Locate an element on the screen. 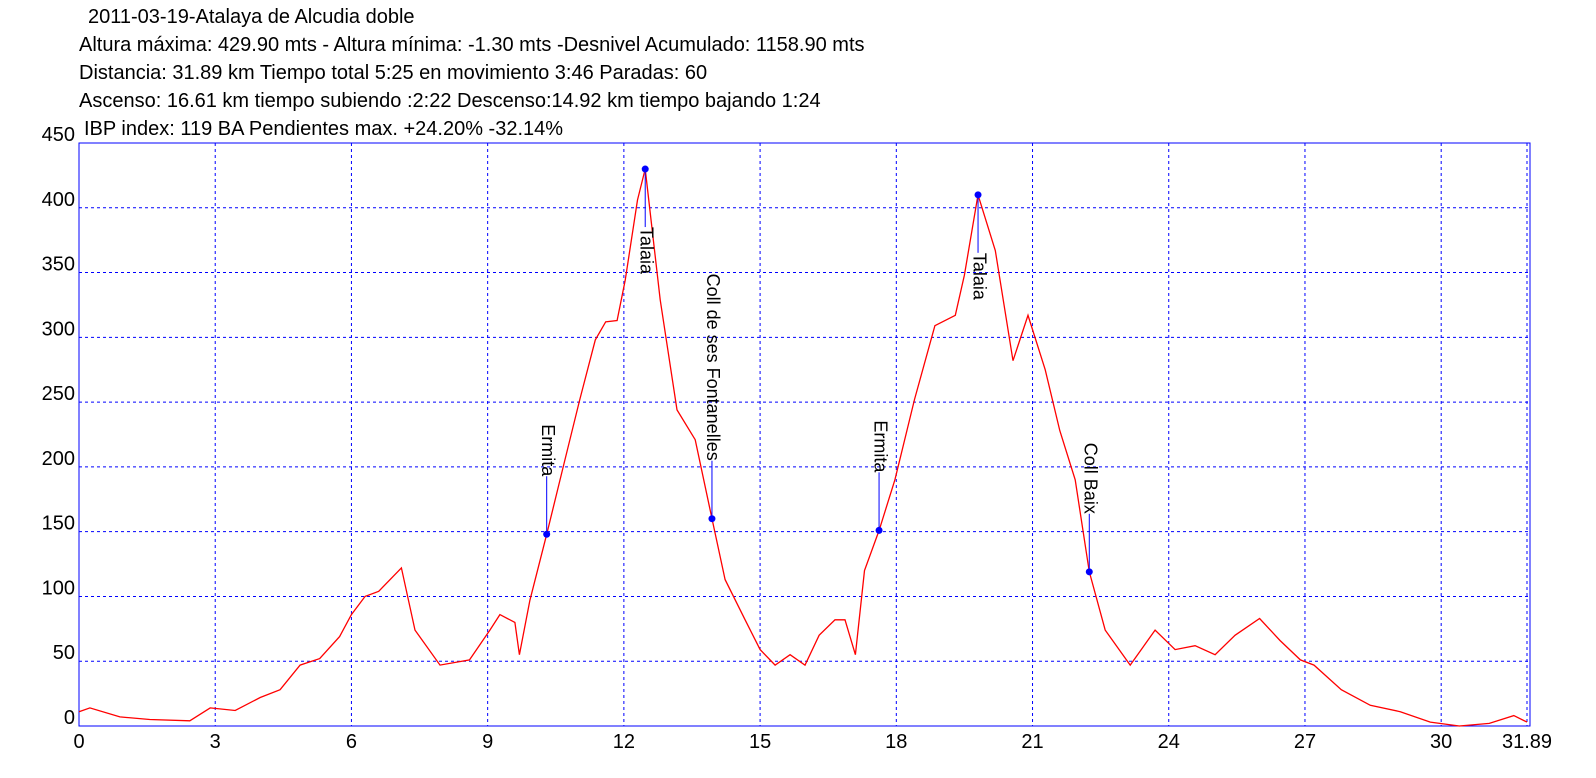  x-tick-label: 3 is located at coordinates (215, 742).